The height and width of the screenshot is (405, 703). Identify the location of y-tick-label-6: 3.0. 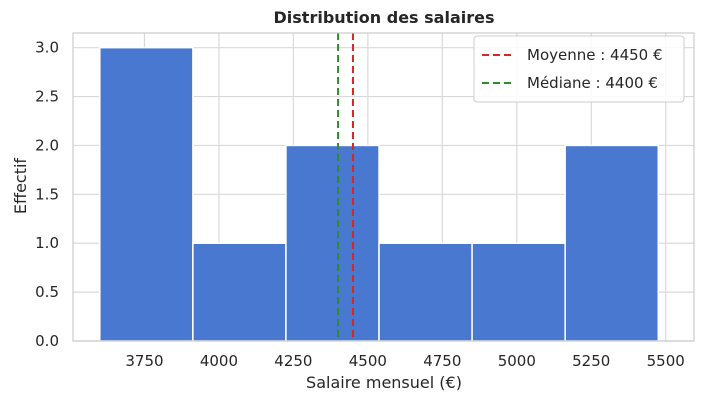
(47, 48).